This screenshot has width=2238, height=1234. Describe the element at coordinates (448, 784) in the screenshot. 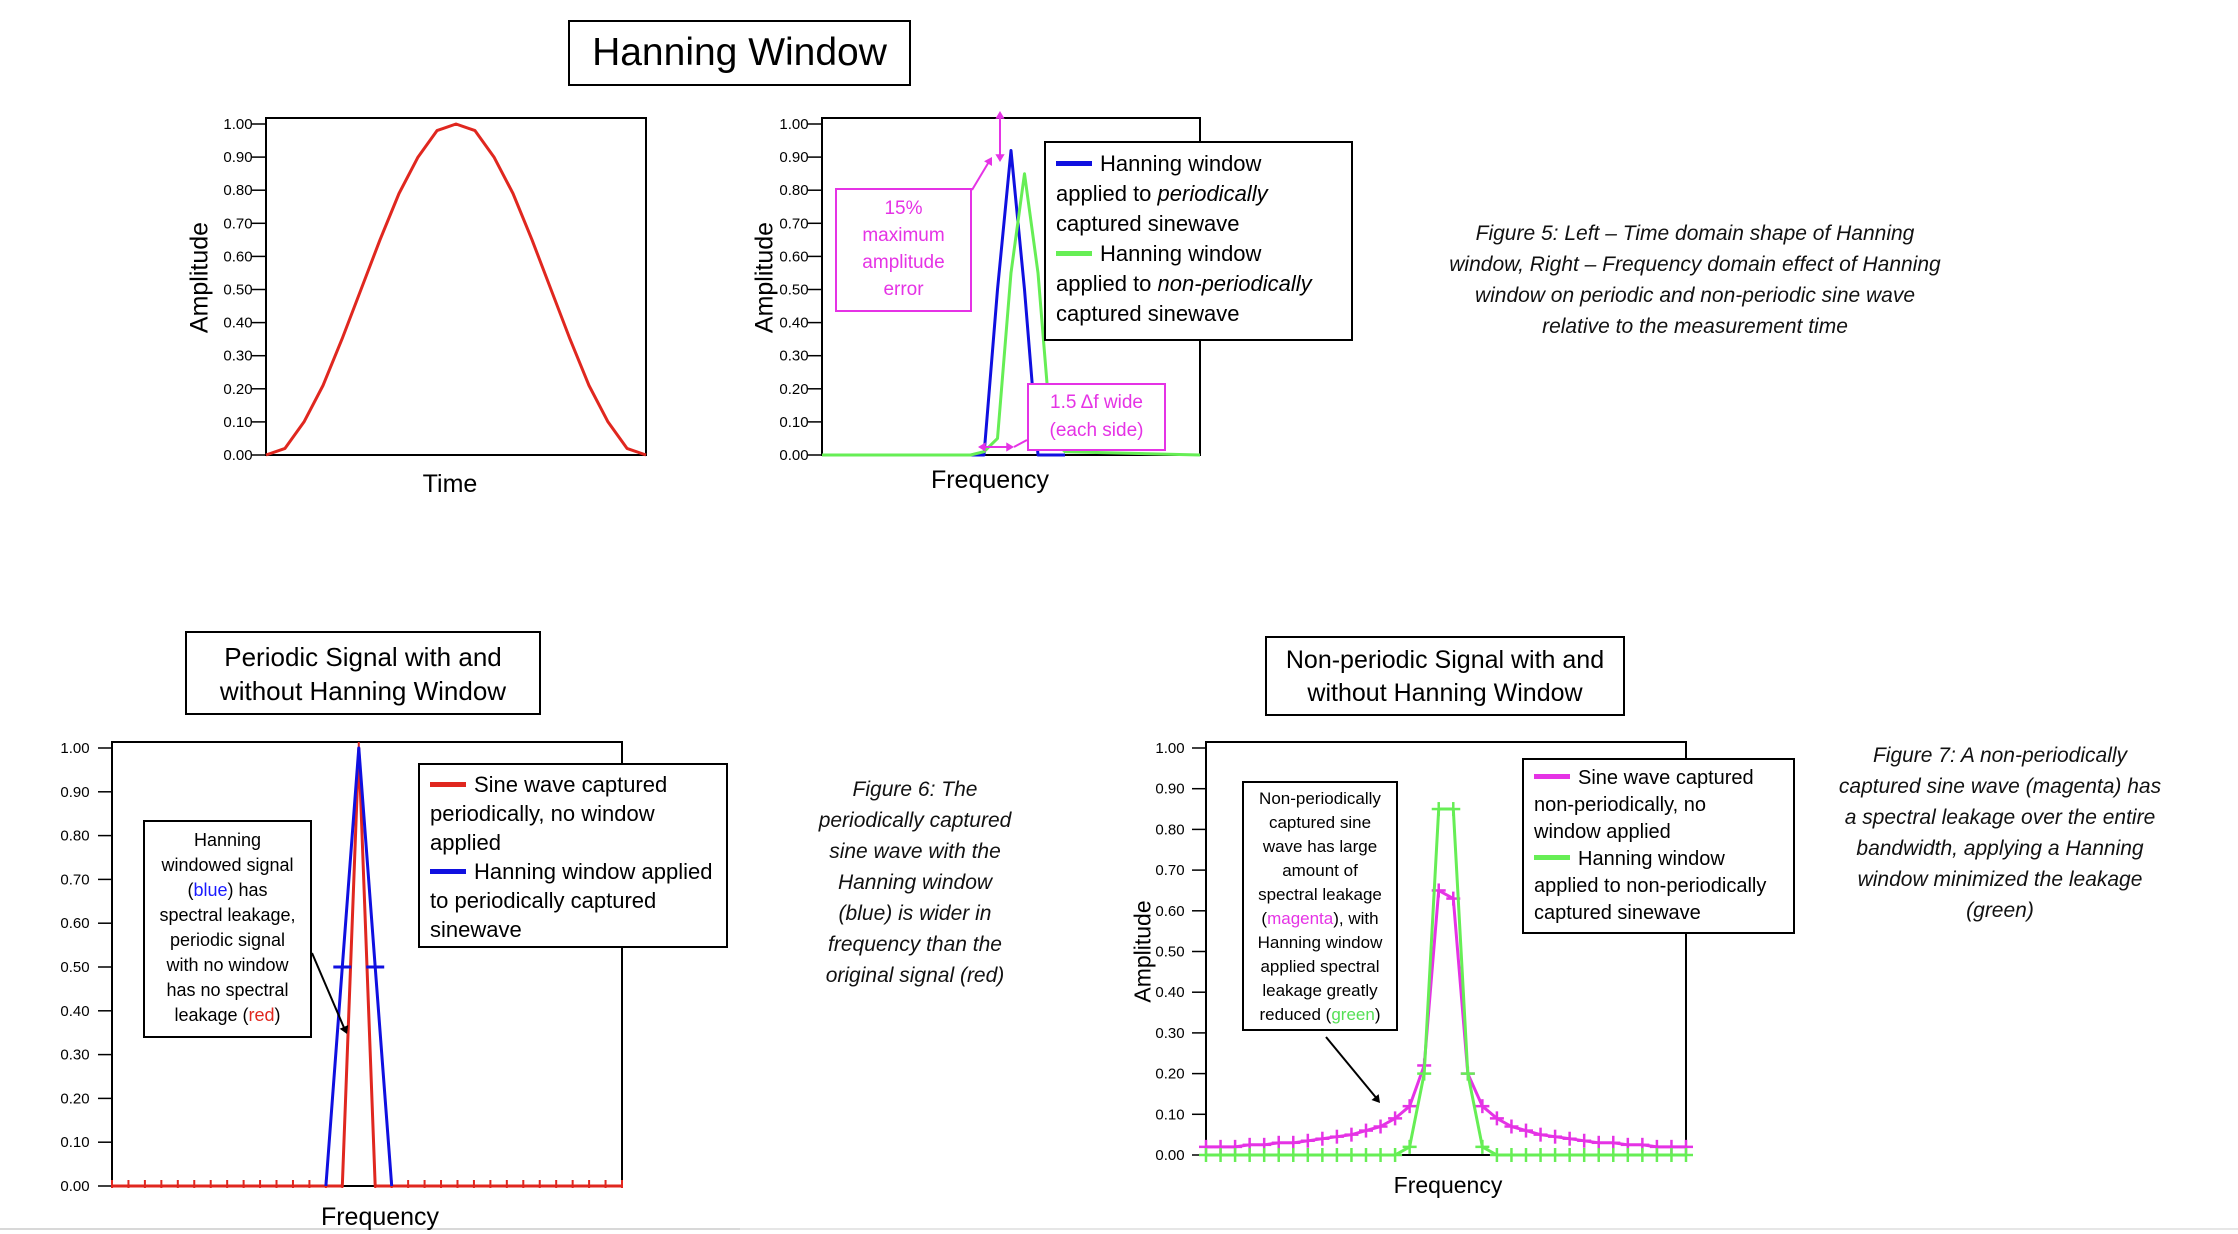

I see `legend-swatch-red` at that location.